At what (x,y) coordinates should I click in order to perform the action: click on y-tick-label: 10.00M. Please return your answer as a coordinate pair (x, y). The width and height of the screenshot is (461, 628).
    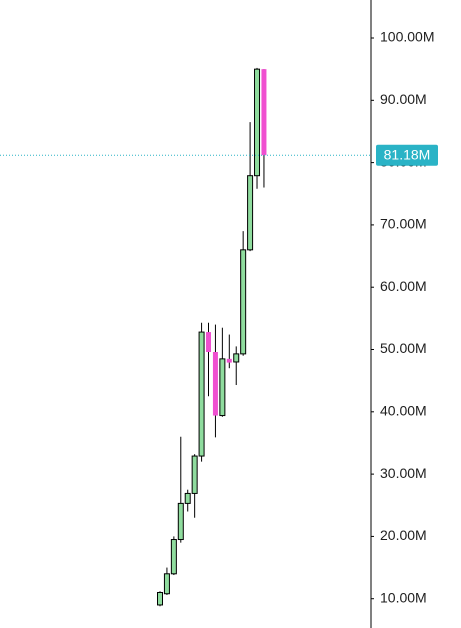
    Looking at the image, I should click on (403, 597).